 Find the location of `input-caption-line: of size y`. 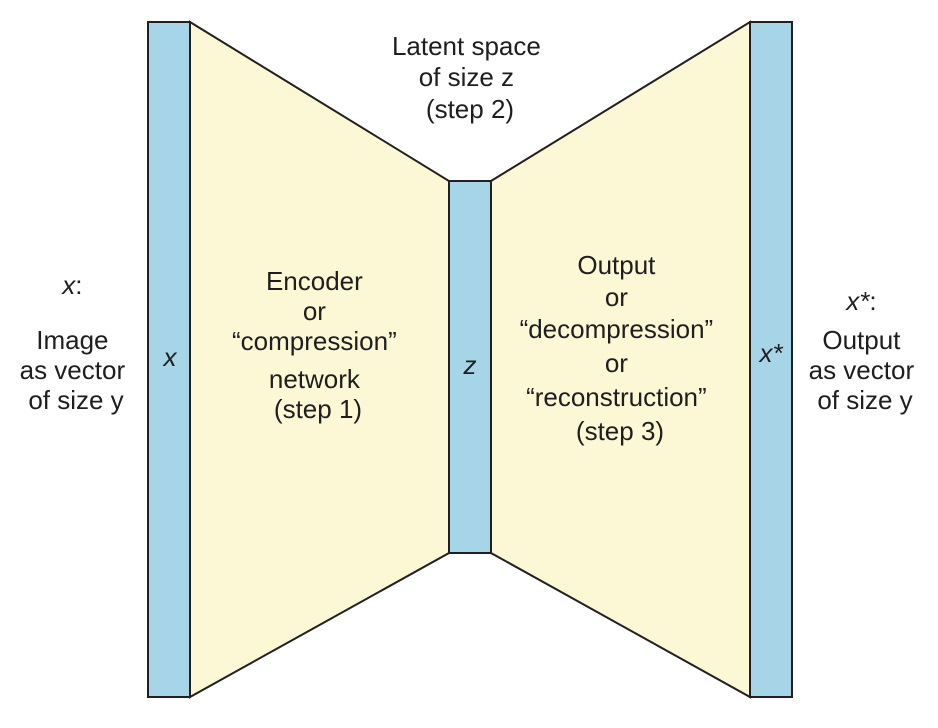

input-caption-line: of size y is located at coordinates (75, 400).